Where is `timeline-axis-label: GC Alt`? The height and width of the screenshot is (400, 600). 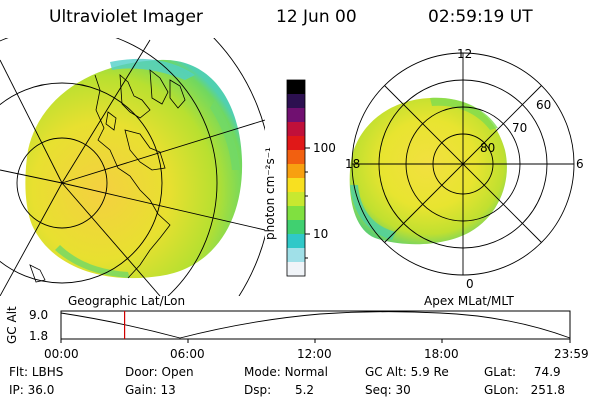 timeline-axis-label: GC Alt is located at coordinates (12, 325).